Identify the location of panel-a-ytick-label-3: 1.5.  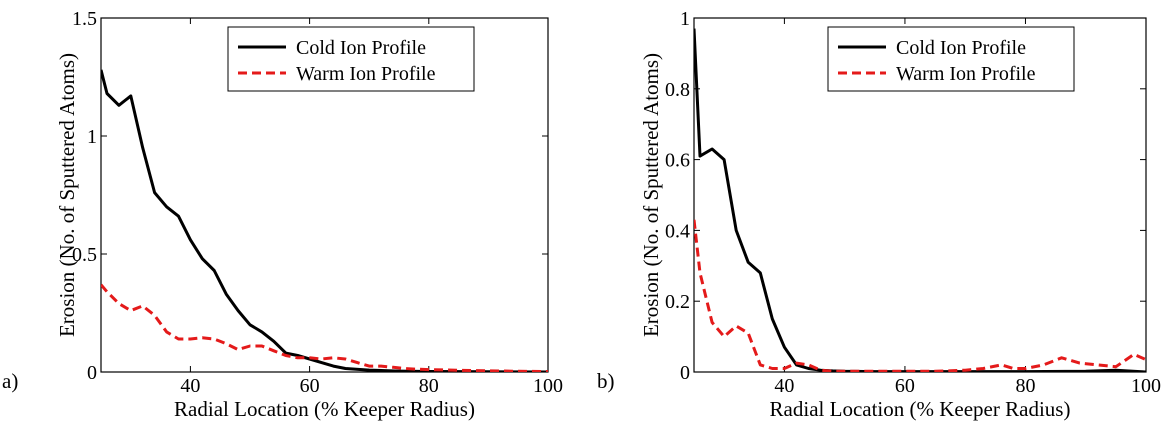
(84, 19).